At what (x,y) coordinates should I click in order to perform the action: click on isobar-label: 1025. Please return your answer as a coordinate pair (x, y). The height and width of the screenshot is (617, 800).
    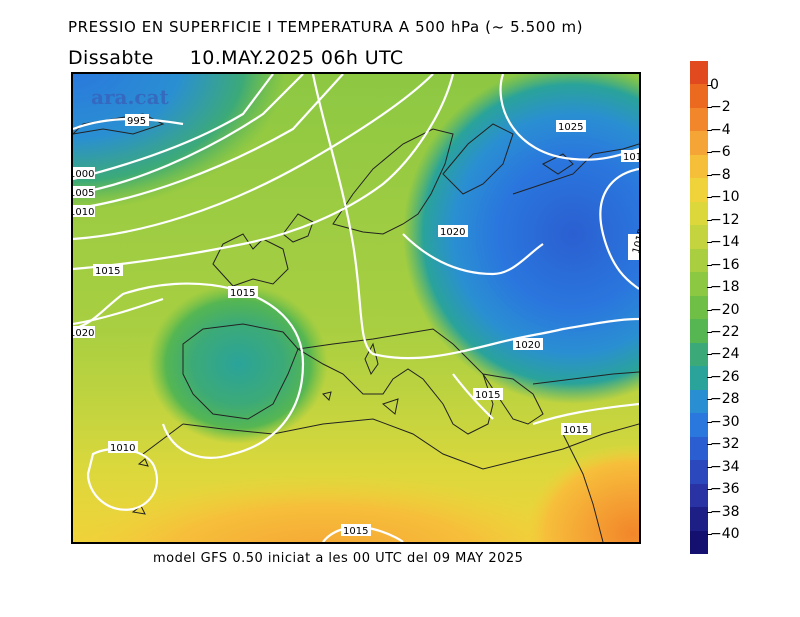
    Looking at the image, I should click on (571, 126).